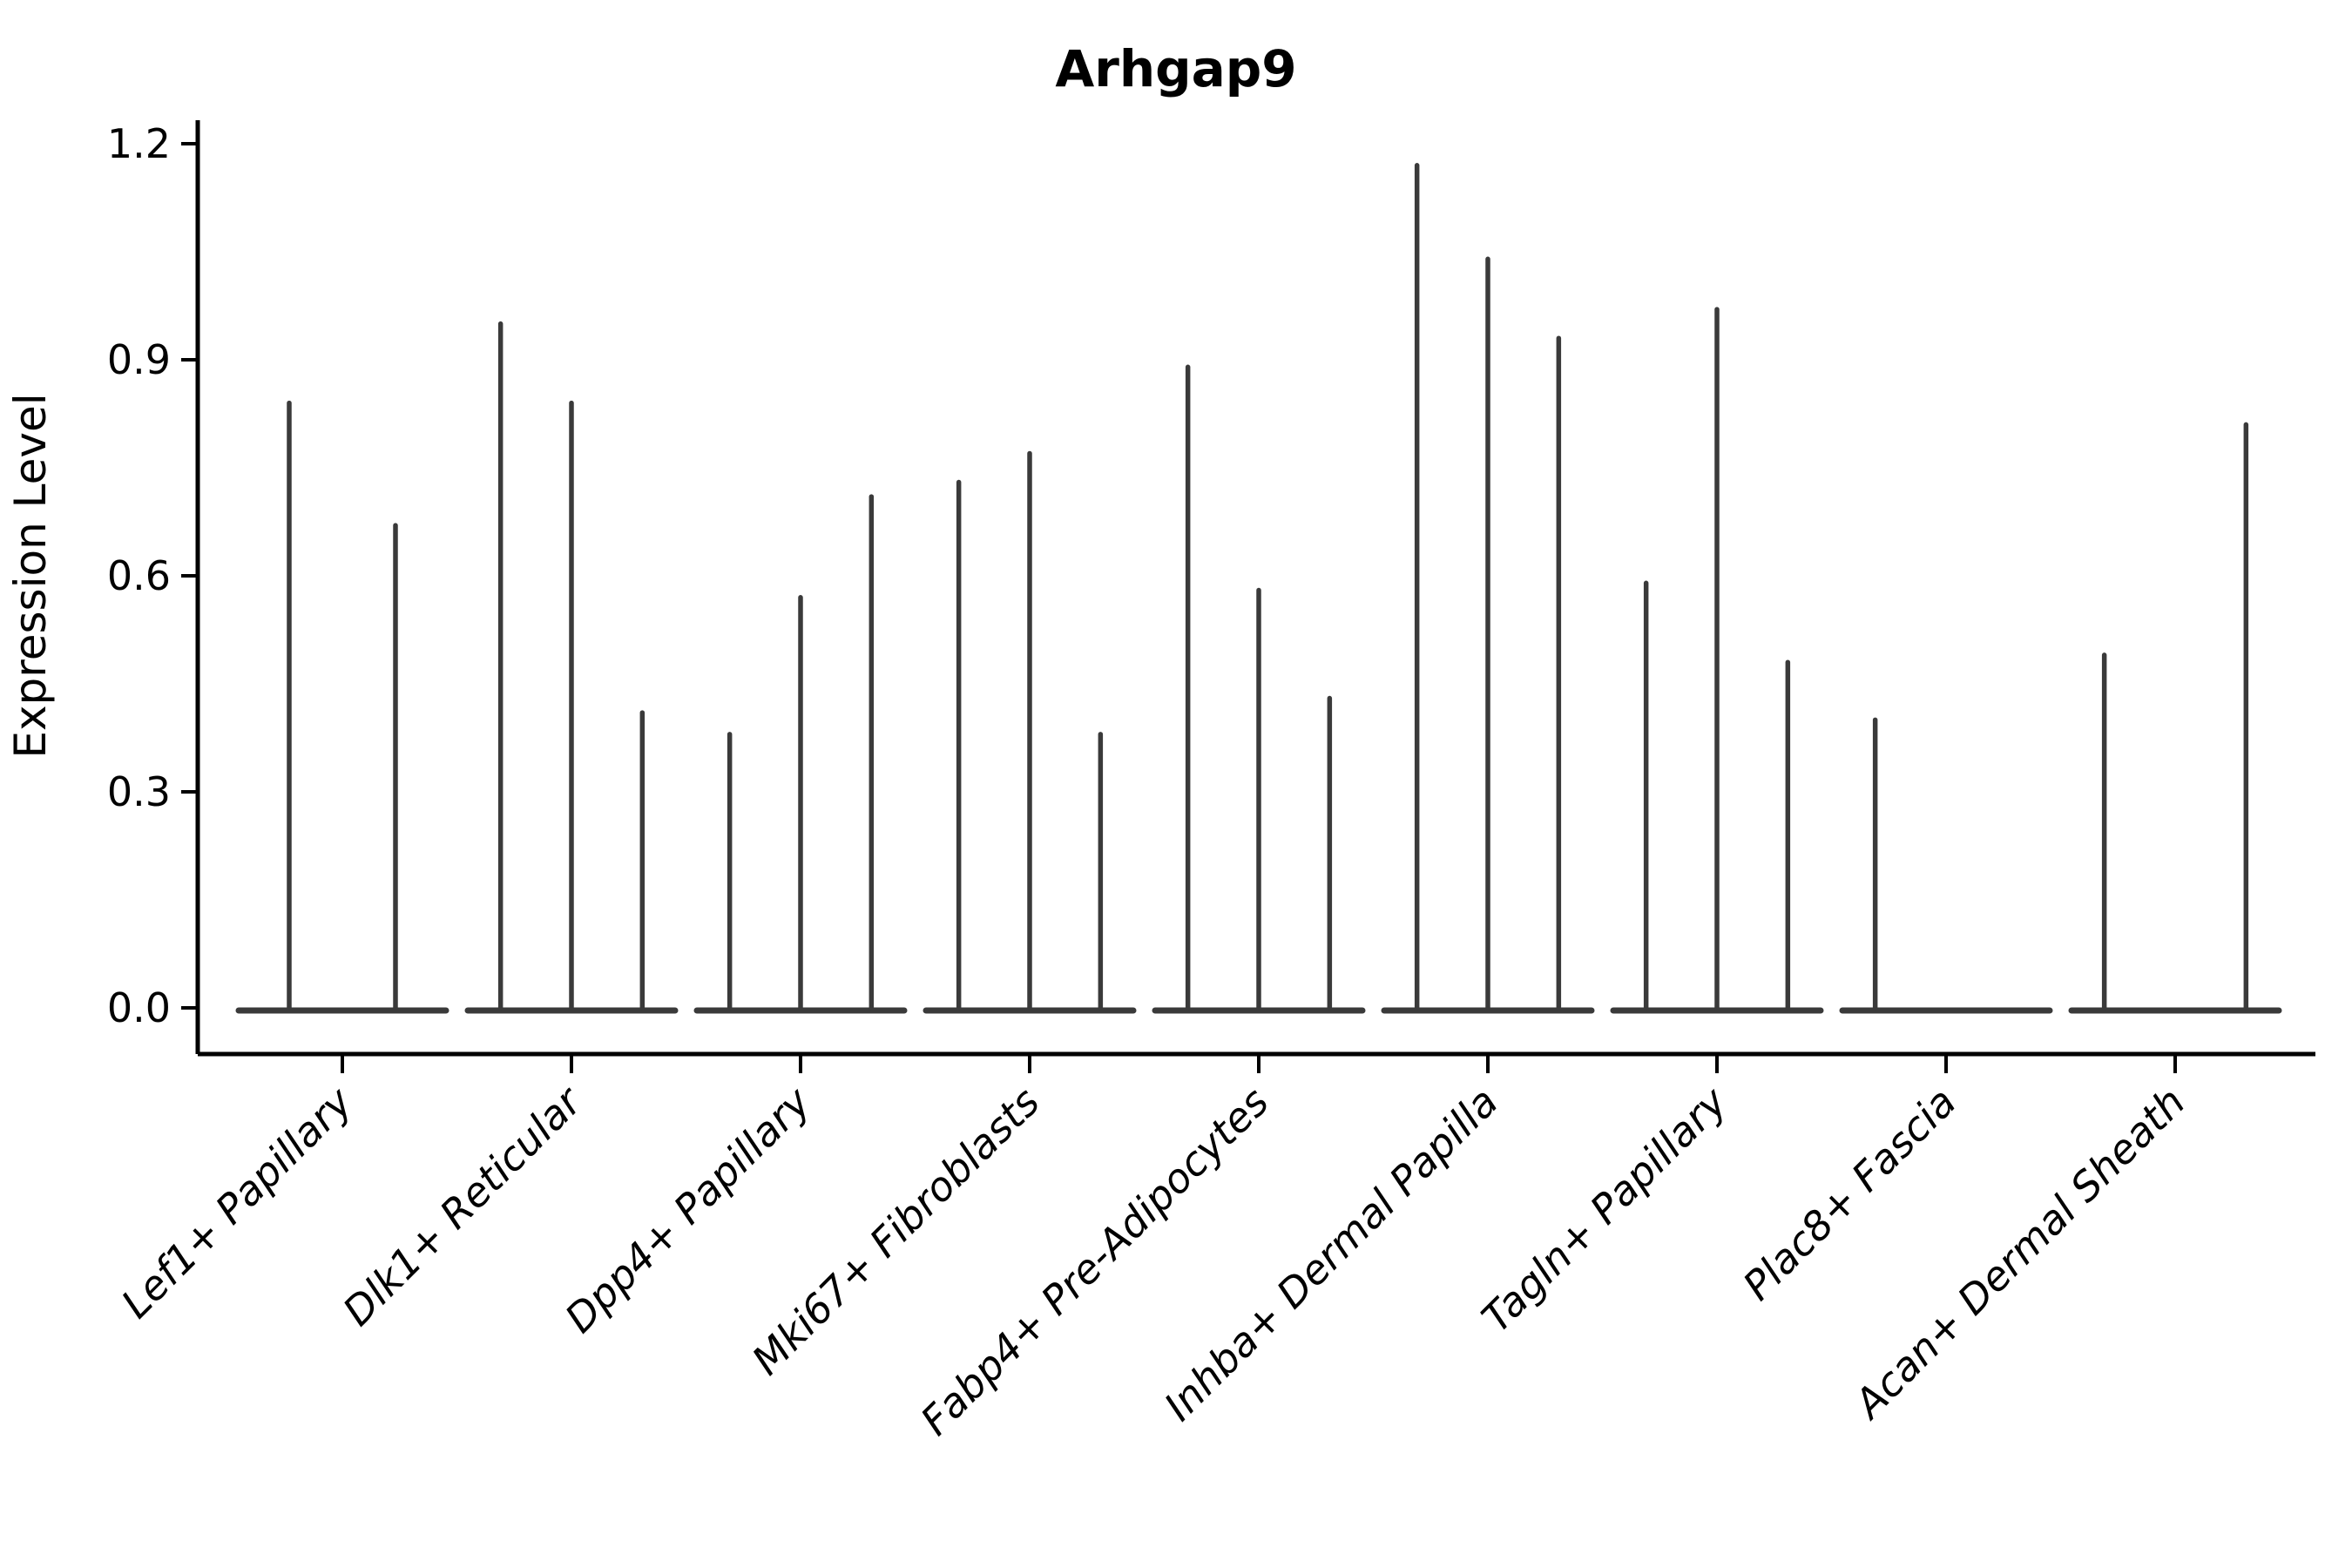 Image resolution: width=2352 pixels, height=1568 pixels. Describe the element at coordinates (31, 575) in the screenshot. I see `y-axis-label: Expression Level` at that location.